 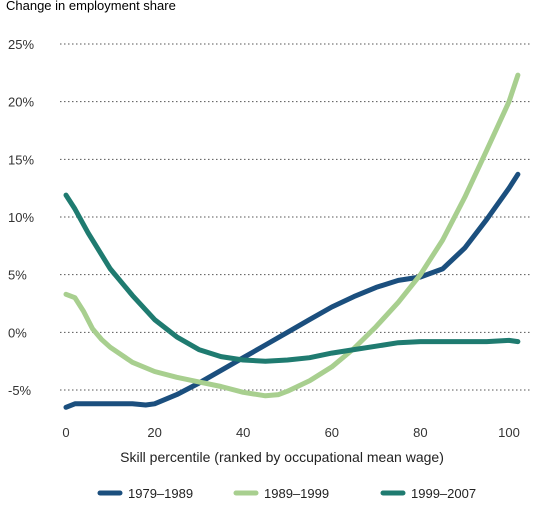 I want to click on y-tick-labels: 25% 20% 15% 10% 5% 0% -5%, so click(x=21, y=217).